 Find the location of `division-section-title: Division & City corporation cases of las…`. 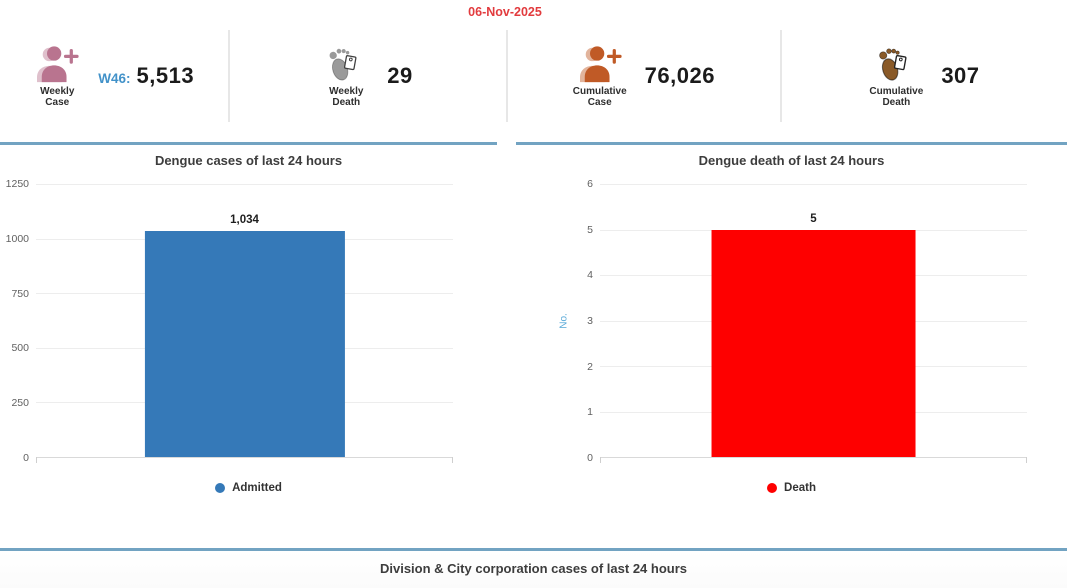

division-section-title: Division & City corporation cases of las… is located at coordinates (533, 568).